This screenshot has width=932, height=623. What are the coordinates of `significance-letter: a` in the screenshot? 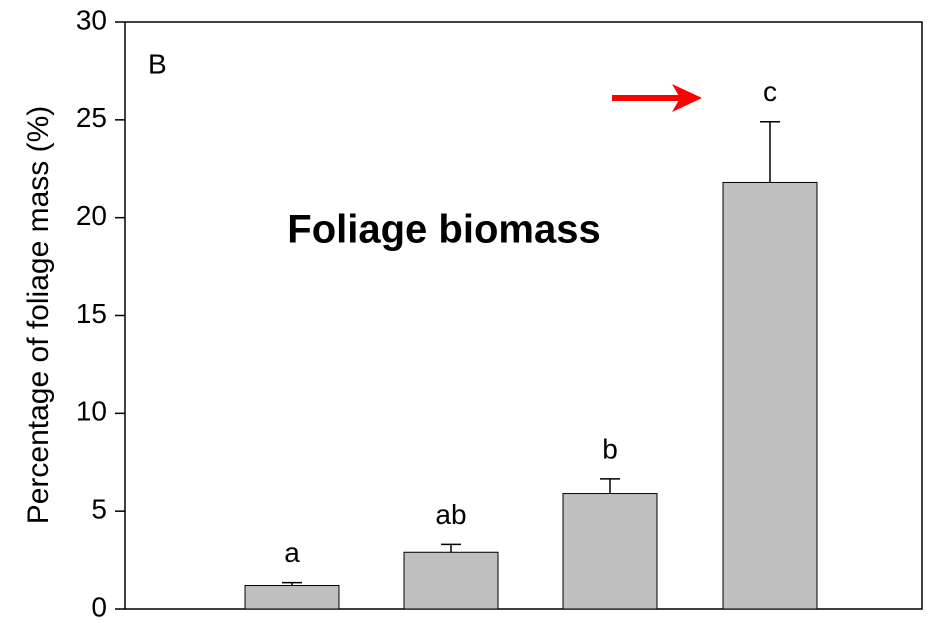 It's located at (292, 552).